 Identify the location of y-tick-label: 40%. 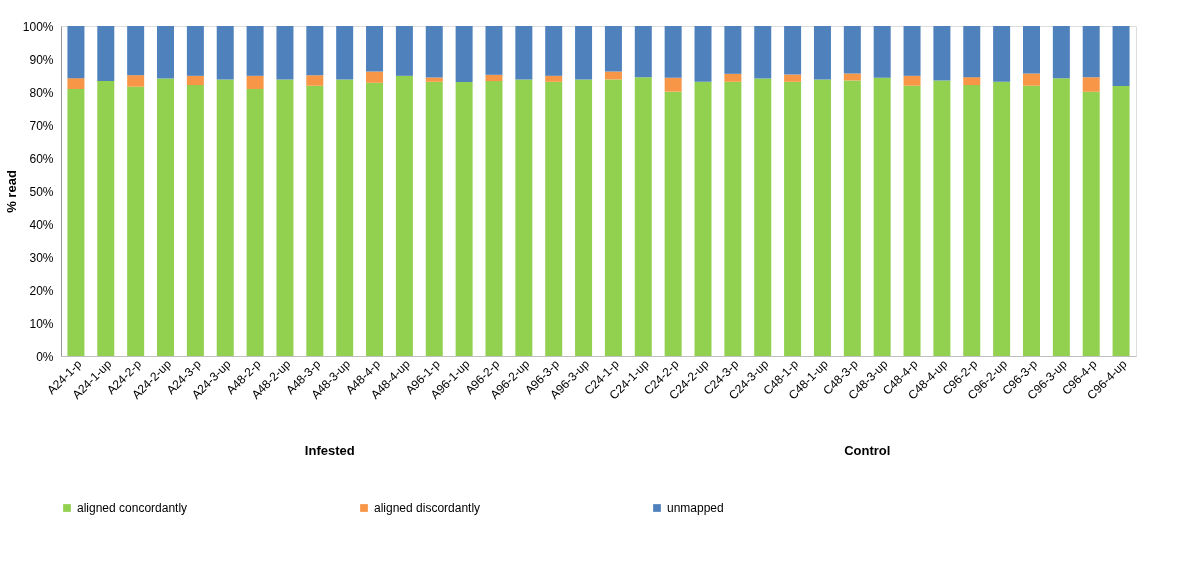
(41, 224).